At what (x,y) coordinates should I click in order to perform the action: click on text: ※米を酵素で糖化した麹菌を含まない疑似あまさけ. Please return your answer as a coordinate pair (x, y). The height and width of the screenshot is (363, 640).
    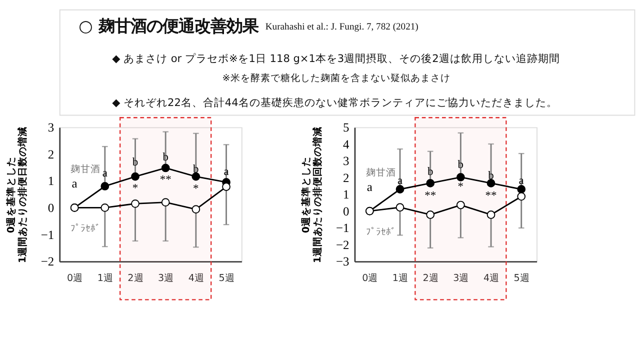
    Looking at the image, I should click on (336, 78).